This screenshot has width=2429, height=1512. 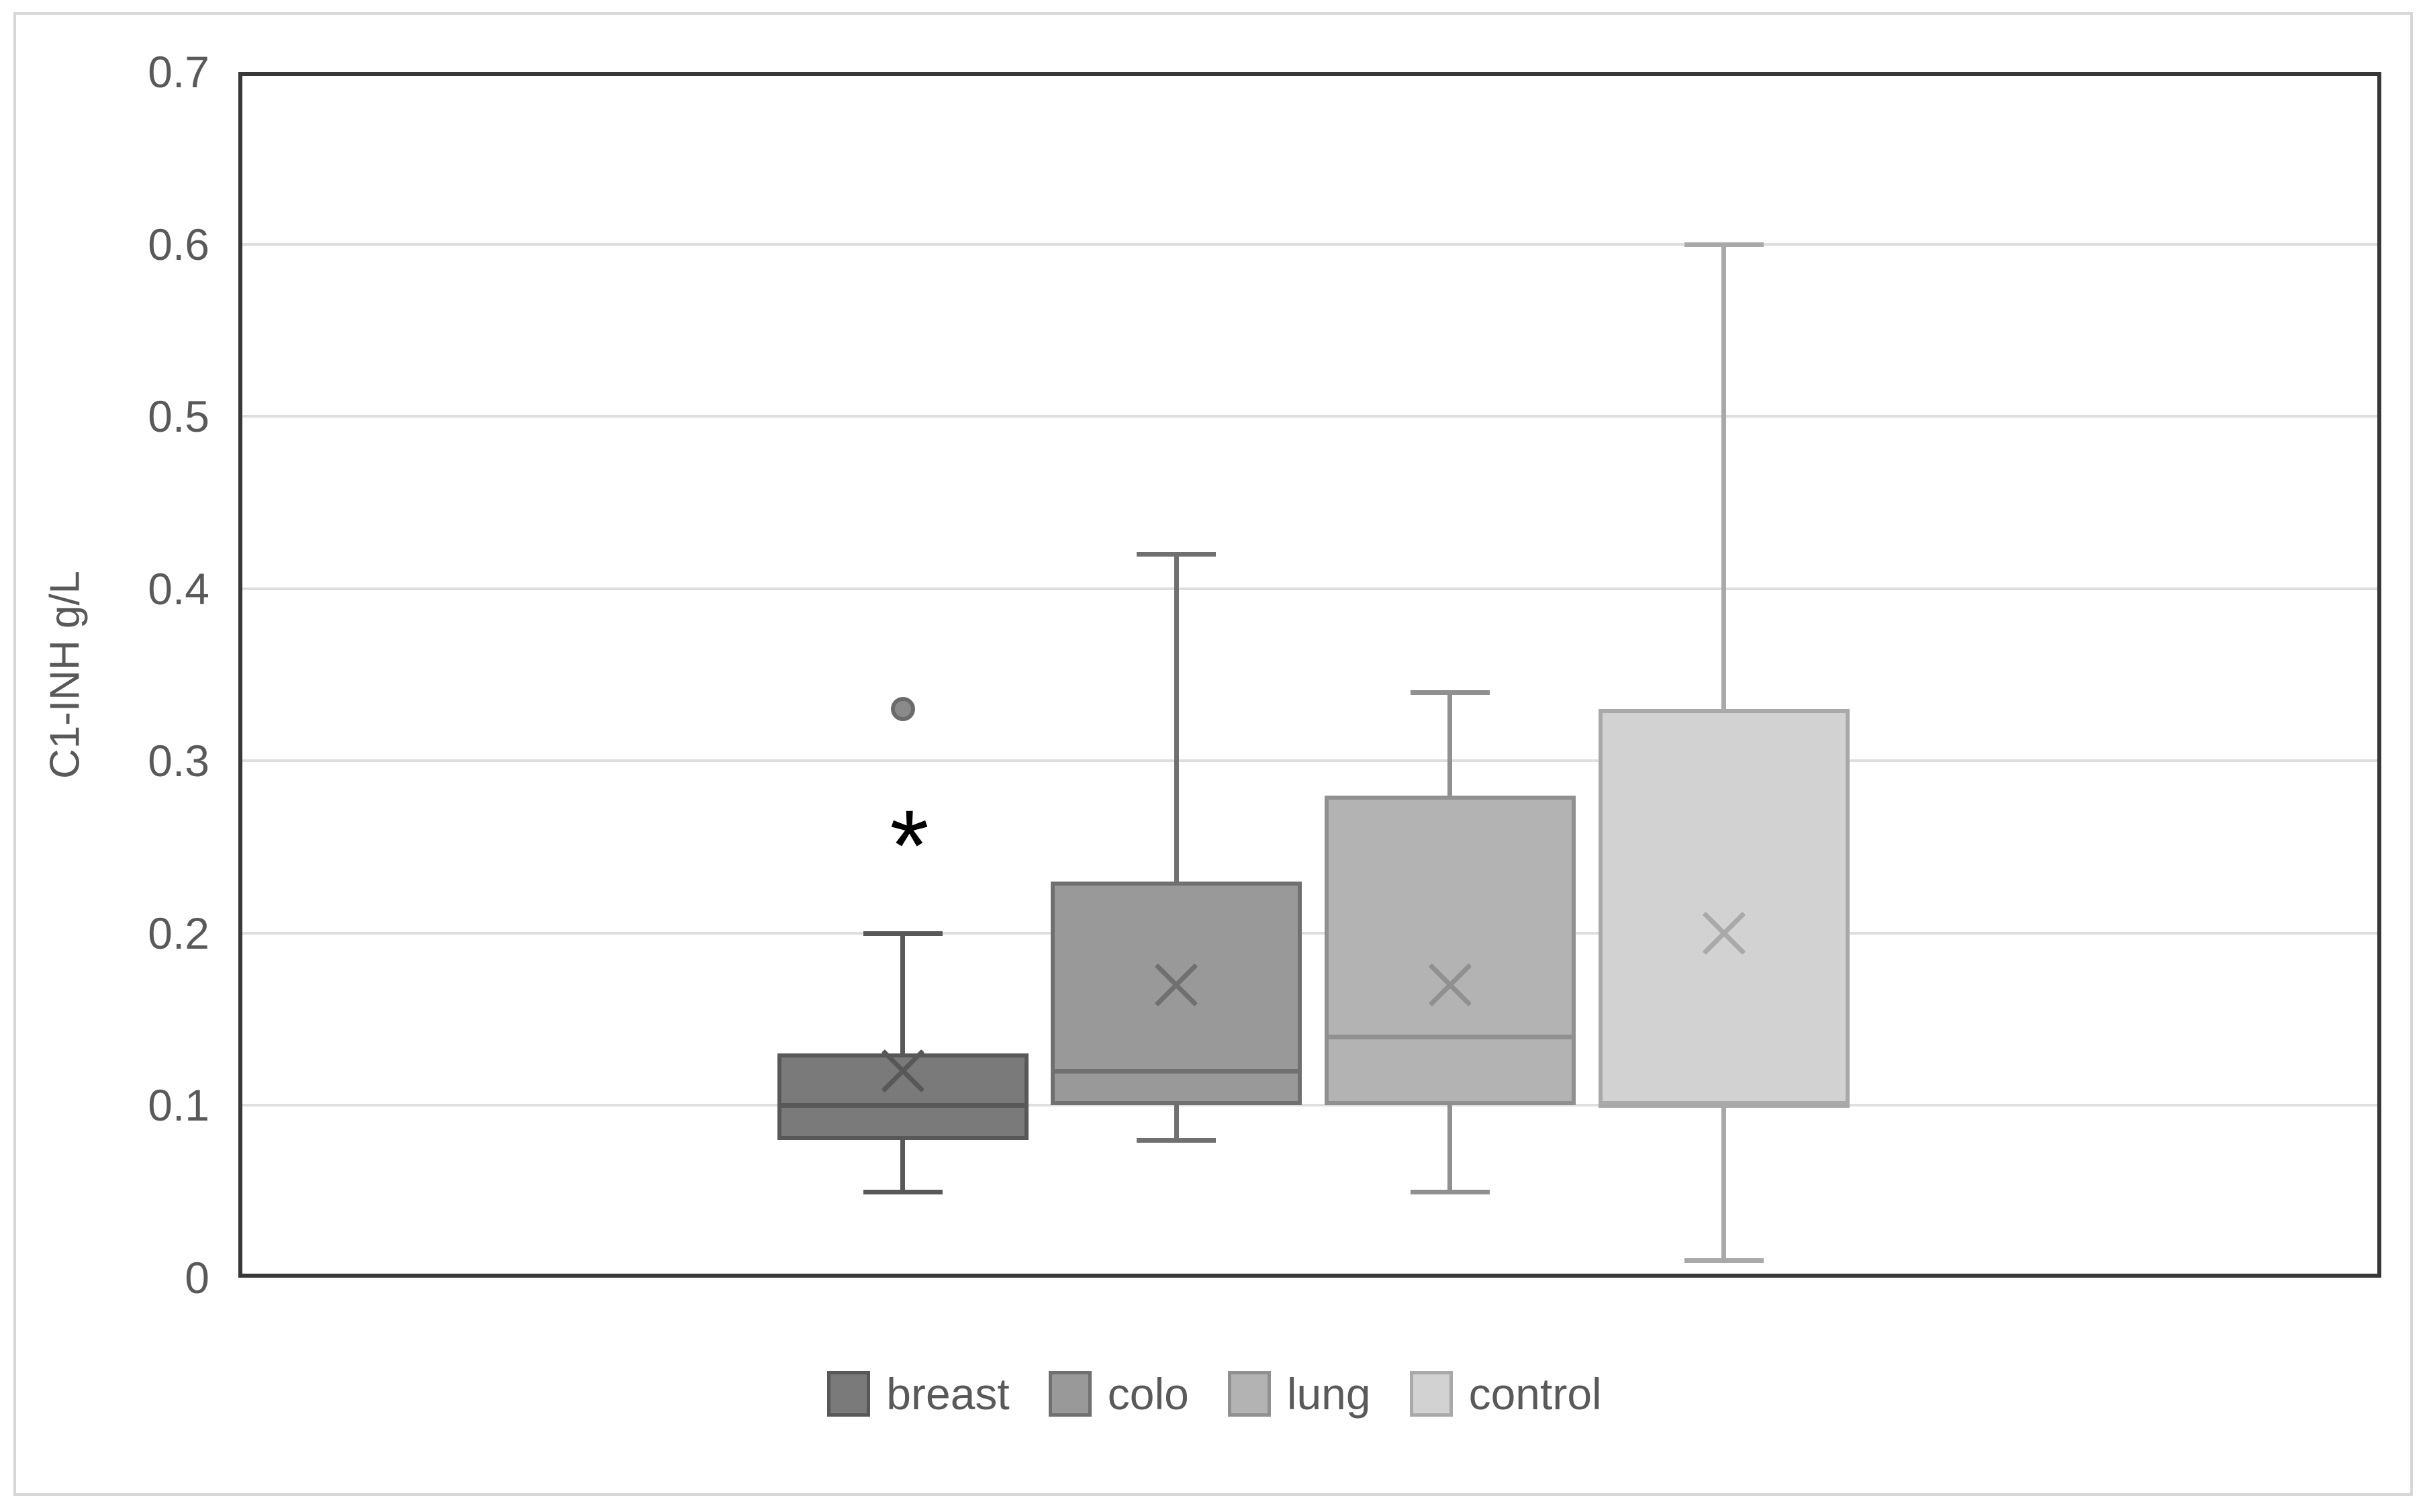 What do you see at coordinates (1148, 1394) in the screenshot?
I see `legend-label: colo` at bounding box center [1148, 1394].